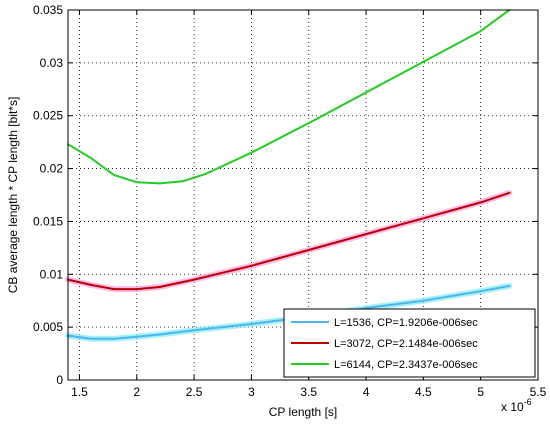 This screenshot has width=550, height=431. Describe the element at coordinates (48, 195) in the screenshot. I see `y-tick-labels: 0 0.005 0.01 0.015 0.02 0.025 0.03 0.035` at that location.